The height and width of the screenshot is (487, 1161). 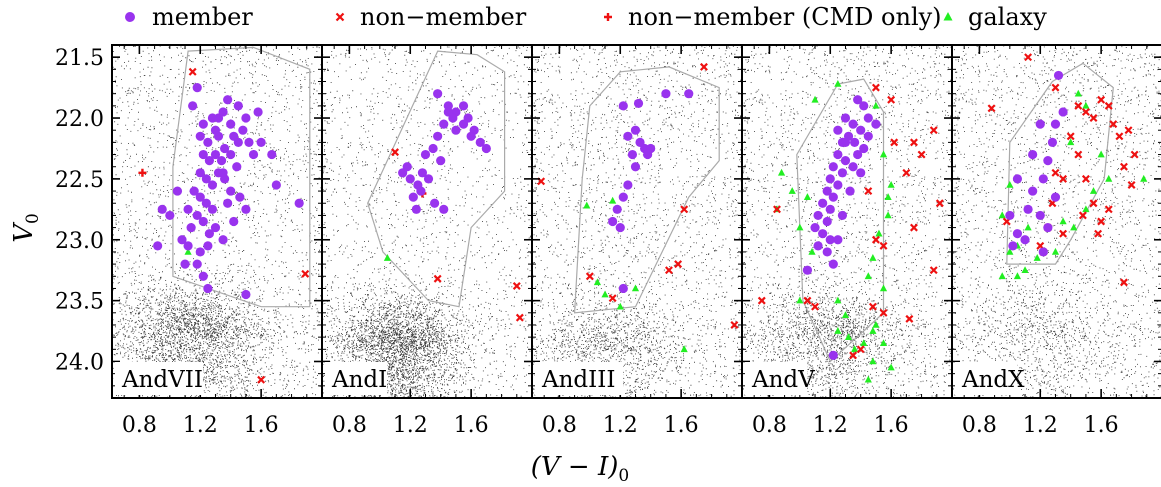 I want to click on legend-marker-plus, so click(x=608, y=17).